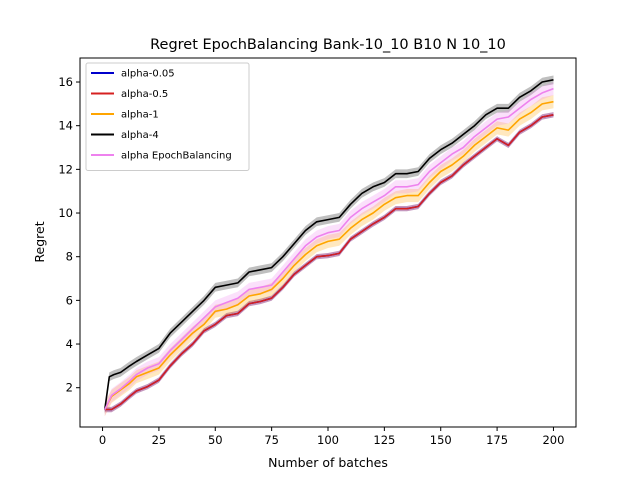 The image size is (640, 484). I want to click on x-axis-ticks: 0 25 50 75 100 125 150 175 200, so click(331, 437).